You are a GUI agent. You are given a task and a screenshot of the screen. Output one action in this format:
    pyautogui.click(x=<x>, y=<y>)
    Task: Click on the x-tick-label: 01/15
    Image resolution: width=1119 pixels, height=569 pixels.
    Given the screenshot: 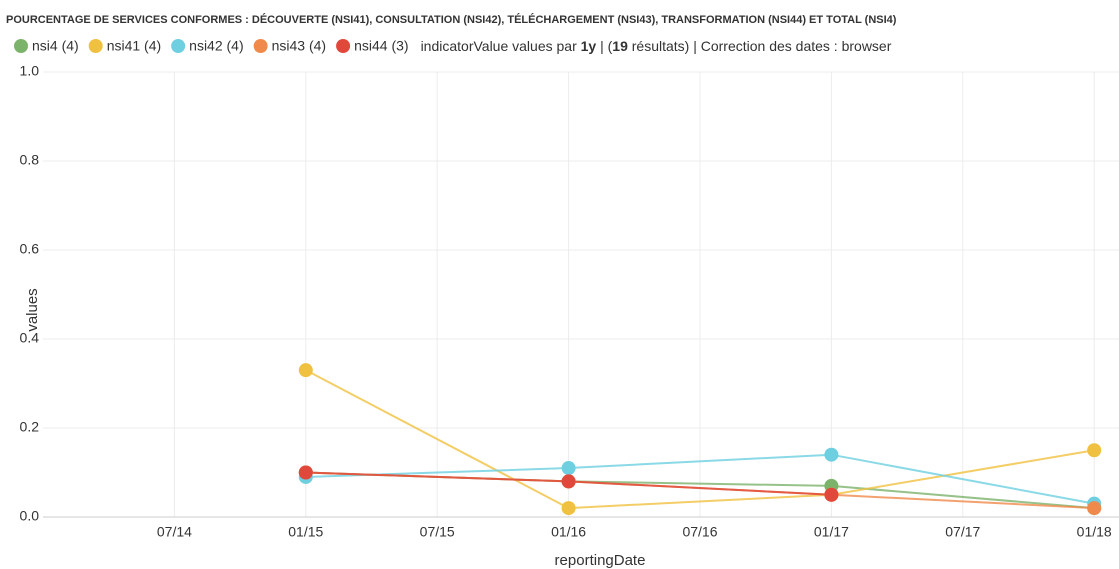 What is the action you would take?
    pyautogui.click(x=305, y=532)
    